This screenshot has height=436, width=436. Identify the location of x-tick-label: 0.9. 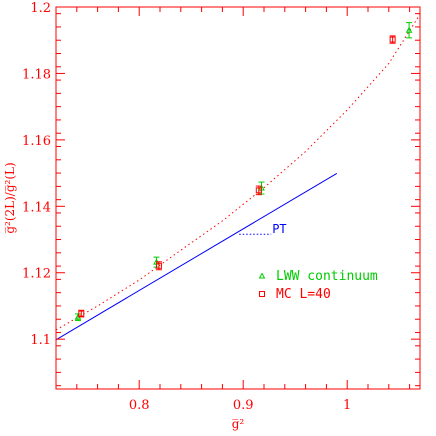
(243, 405).